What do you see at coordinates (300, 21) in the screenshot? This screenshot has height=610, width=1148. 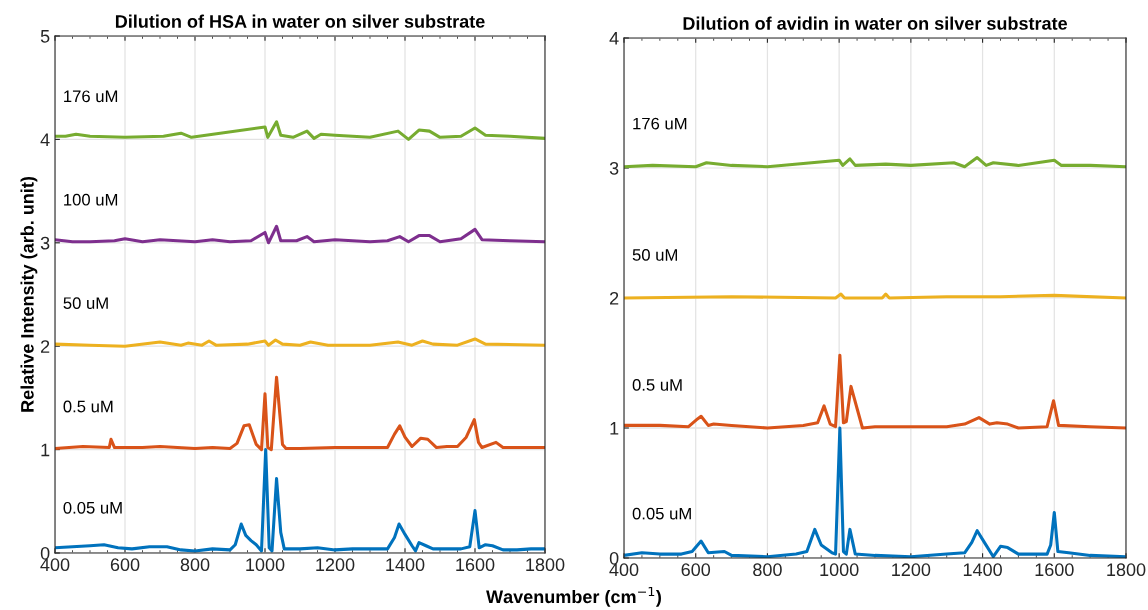 I see `chart-title: Dilution of HSA in water on silver substrate` at bounding box center [300, 21].